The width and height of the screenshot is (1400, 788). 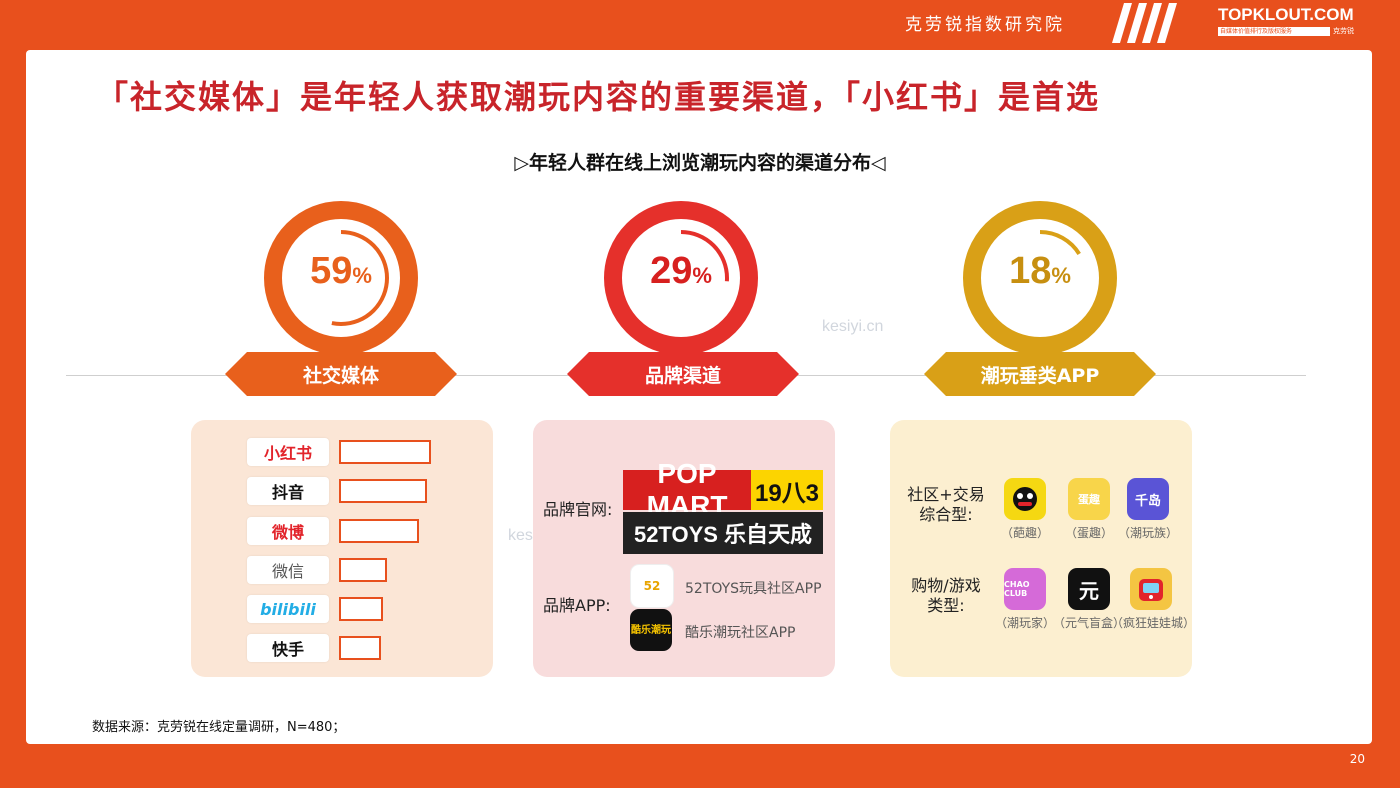 I want to click on popmart-logo: POP MART 19八3, so click(x=723, y=489).